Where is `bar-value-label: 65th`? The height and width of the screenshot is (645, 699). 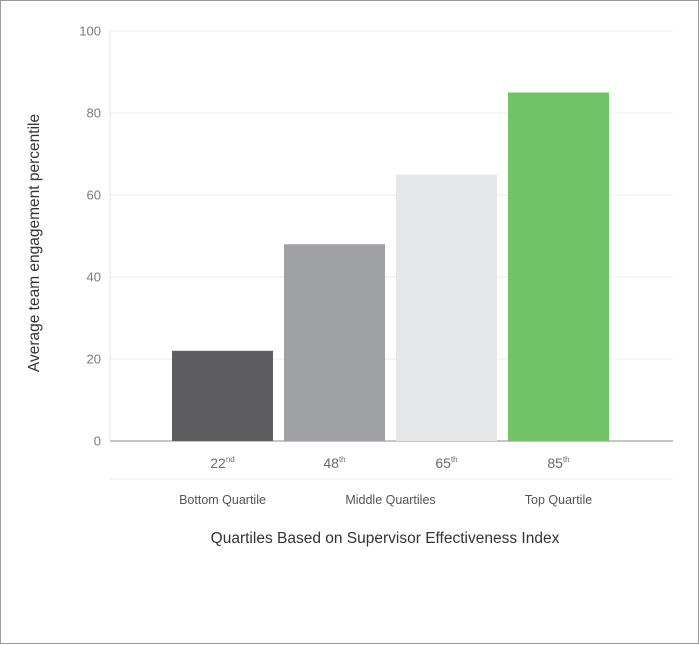
bar-value-label: 65th is located at coordinates (446, 463).